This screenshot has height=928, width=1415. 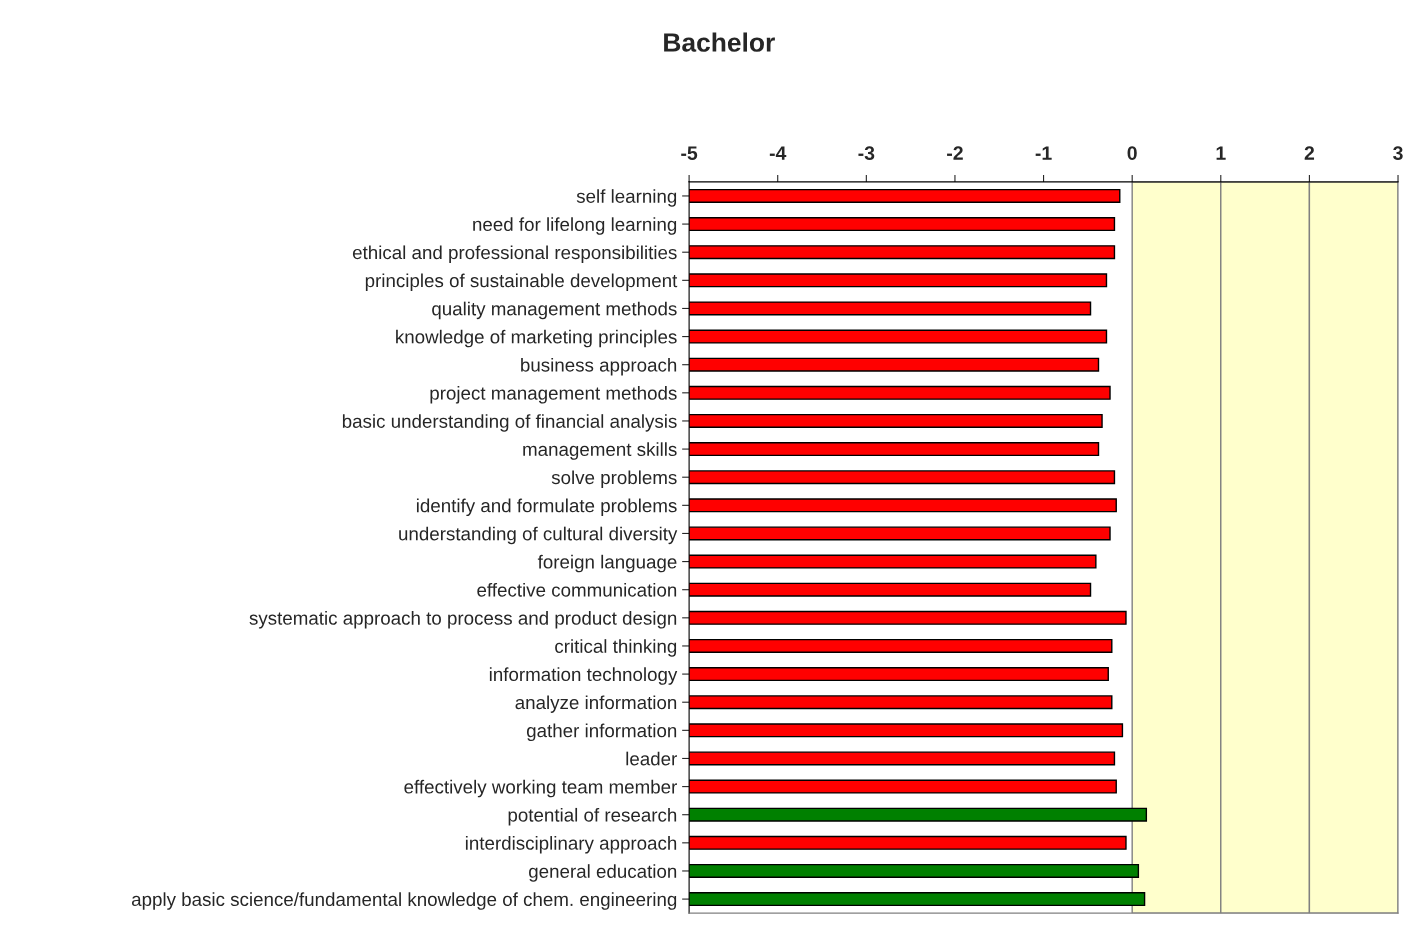 I want to click on y-tick-label: foreign language, so click(x=607, y=563).